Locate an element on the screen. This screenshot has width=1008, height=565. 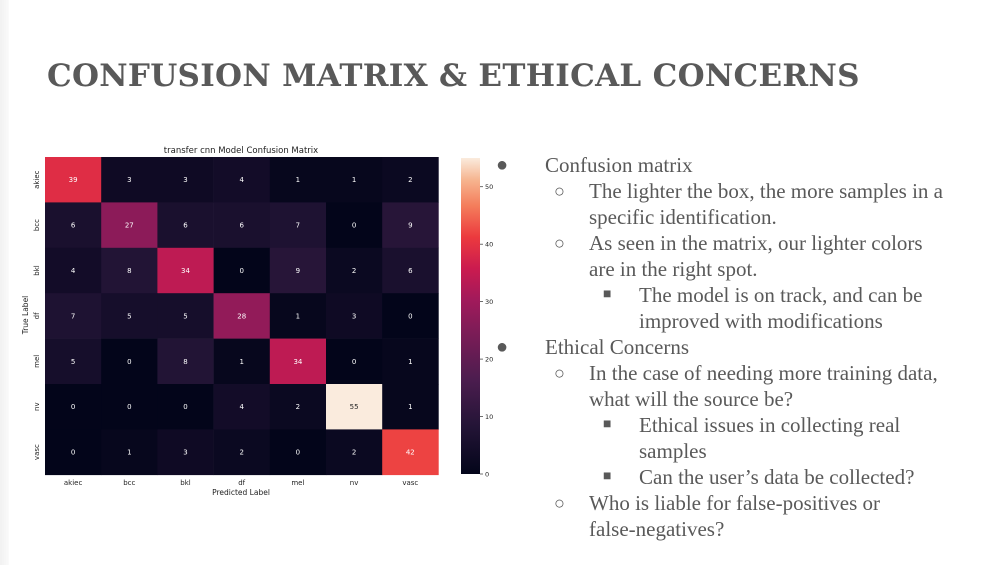
x-tick-label: vasc is located at coordinates (410, 483).